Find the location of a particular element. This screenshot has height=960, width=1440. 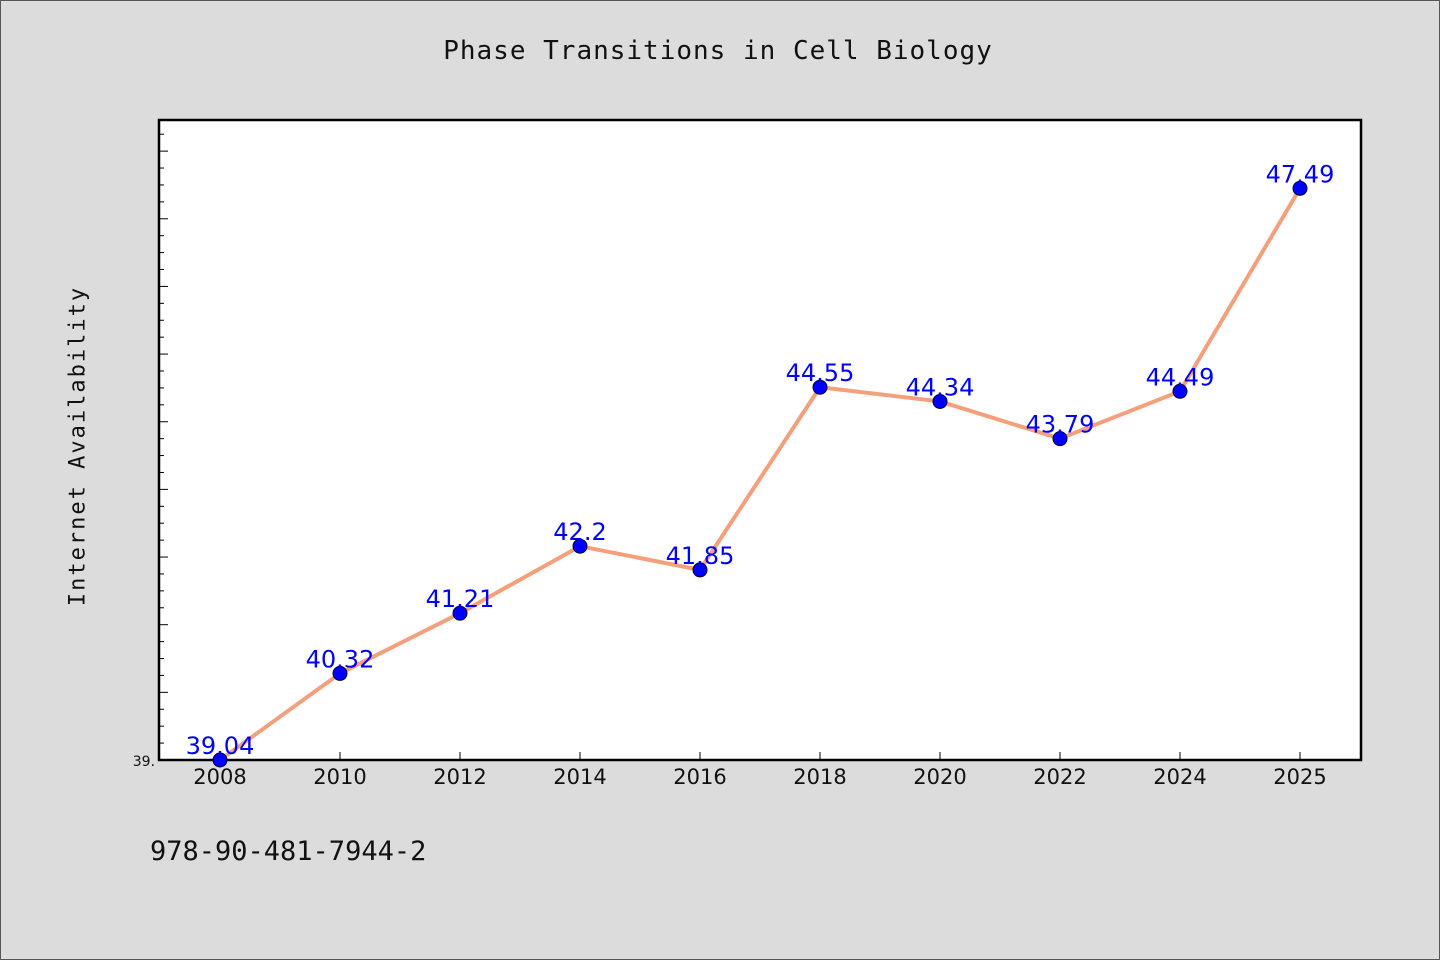

x-tick-label: 2010 is located at coordinates (339, 777).